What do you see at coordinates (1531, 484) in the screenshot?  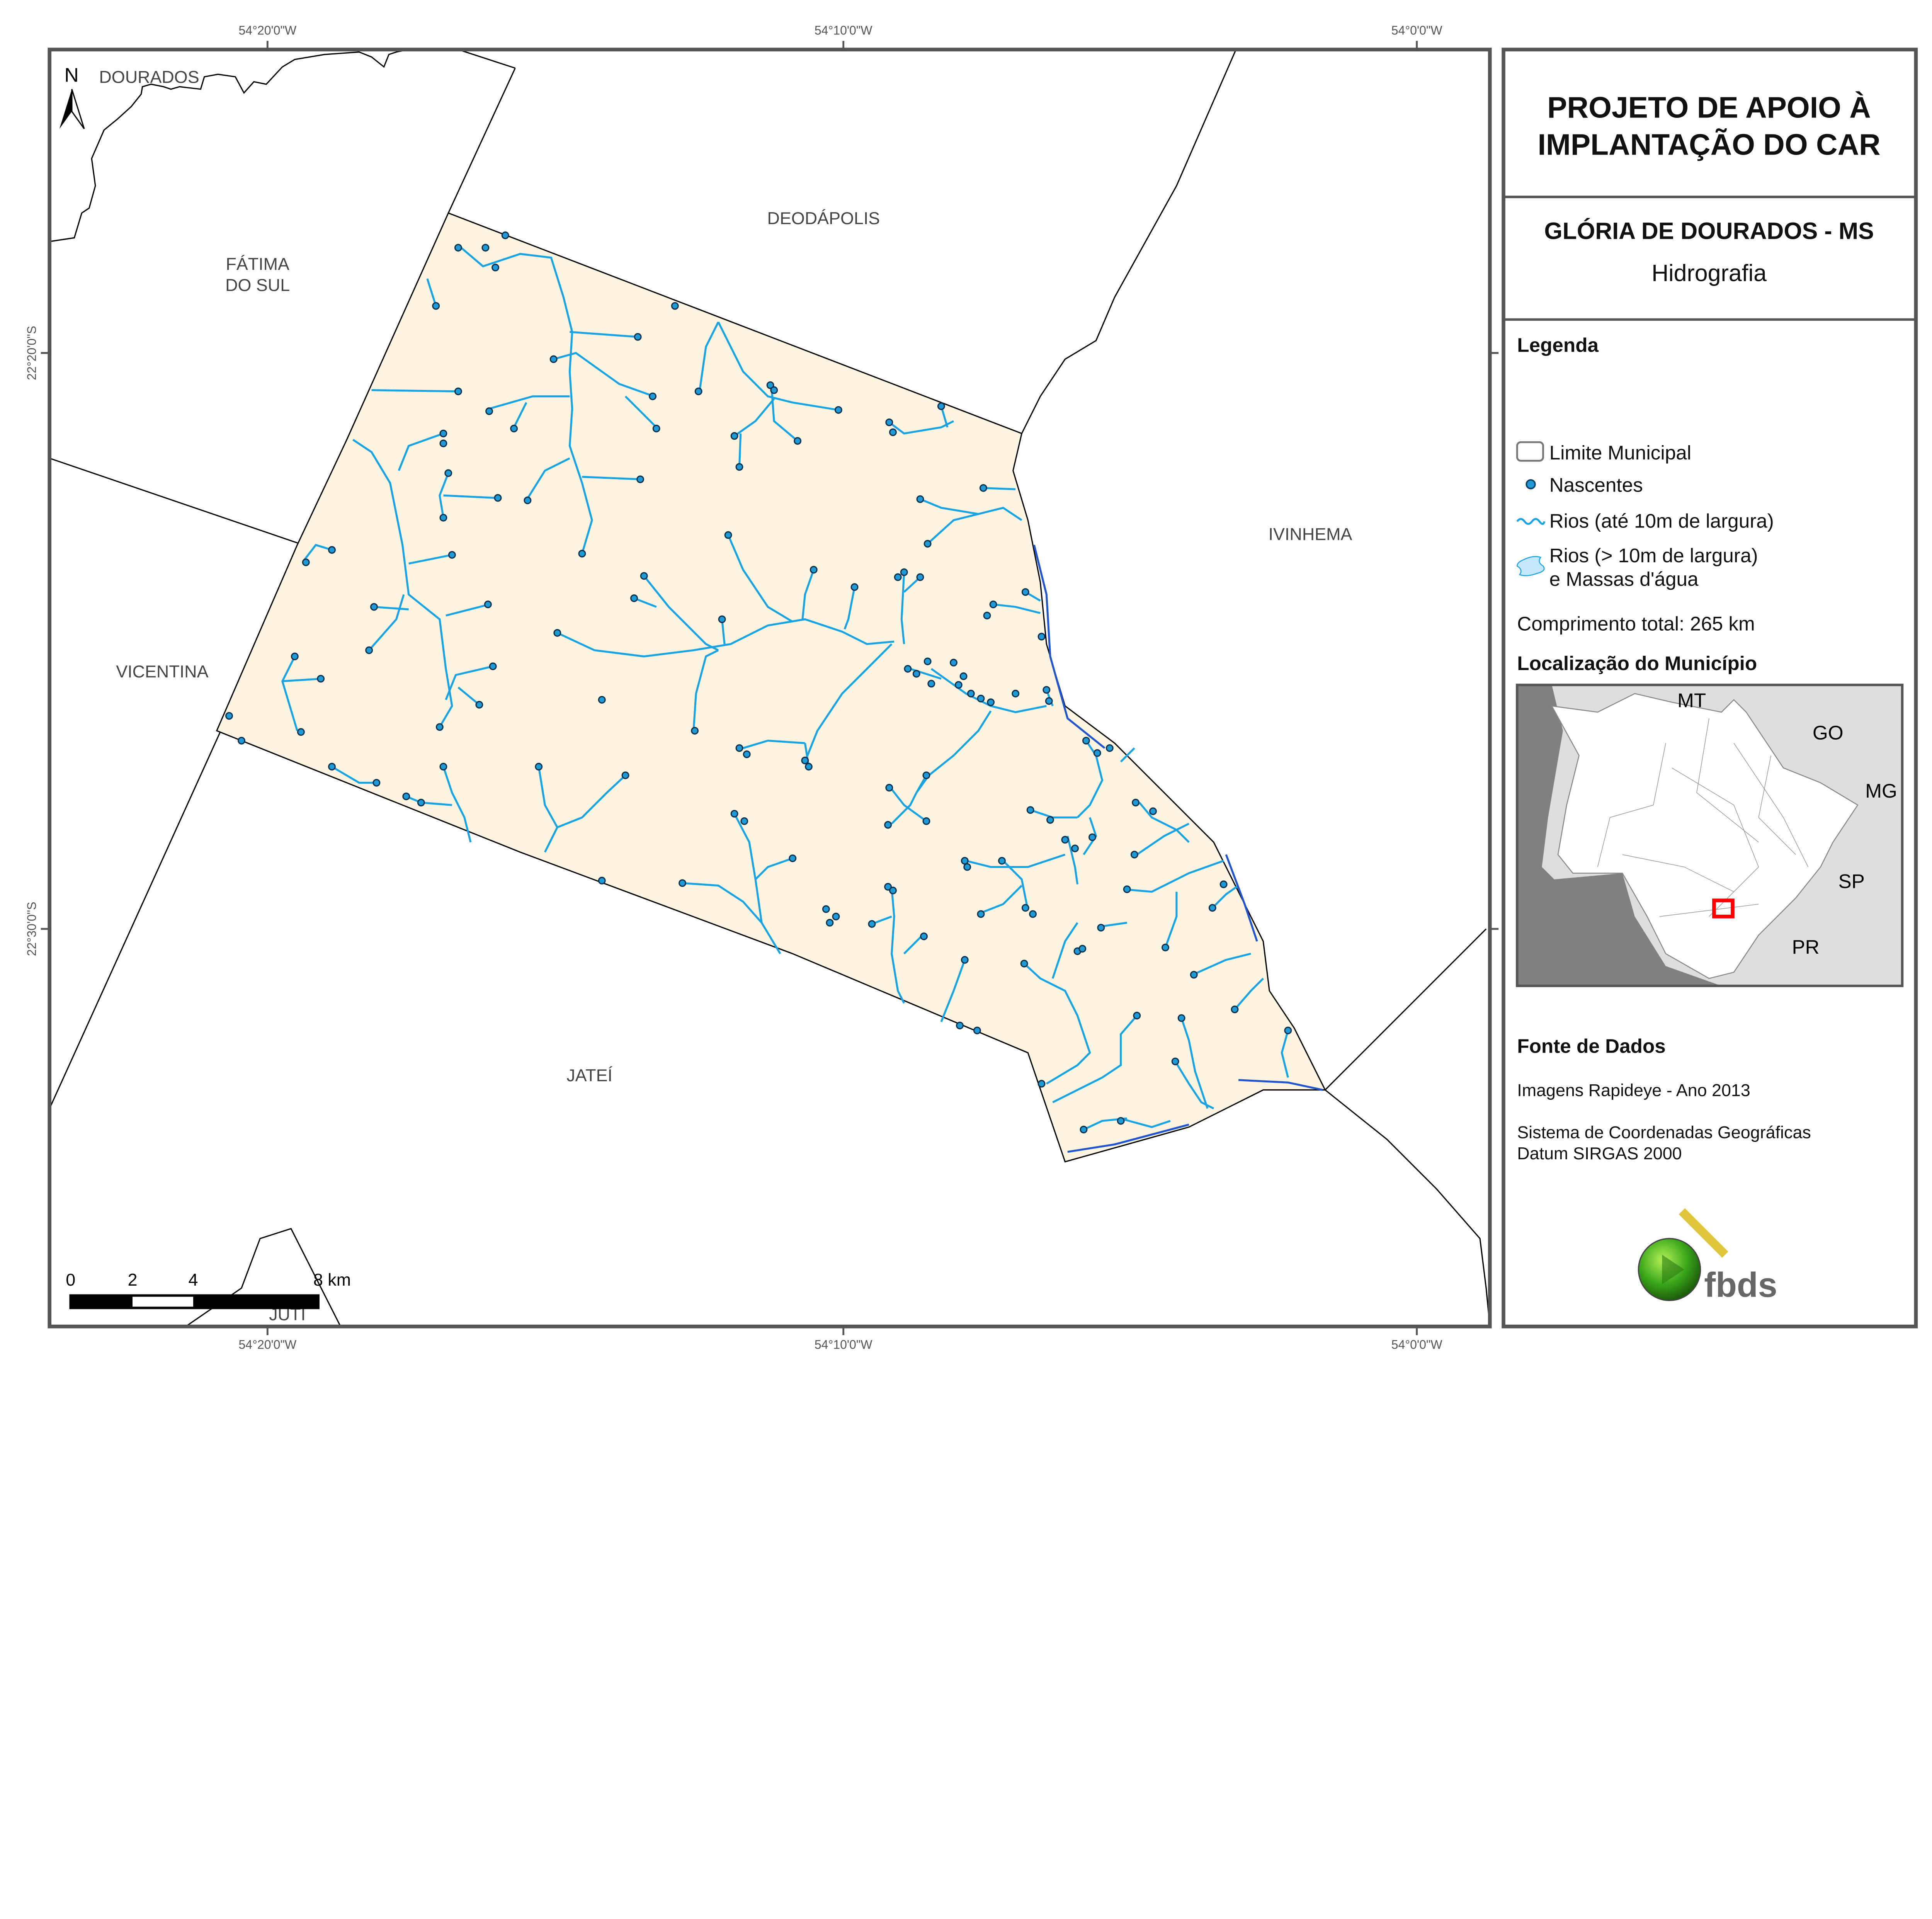 I see `spring-icon` at bounding box center [1531, 484].